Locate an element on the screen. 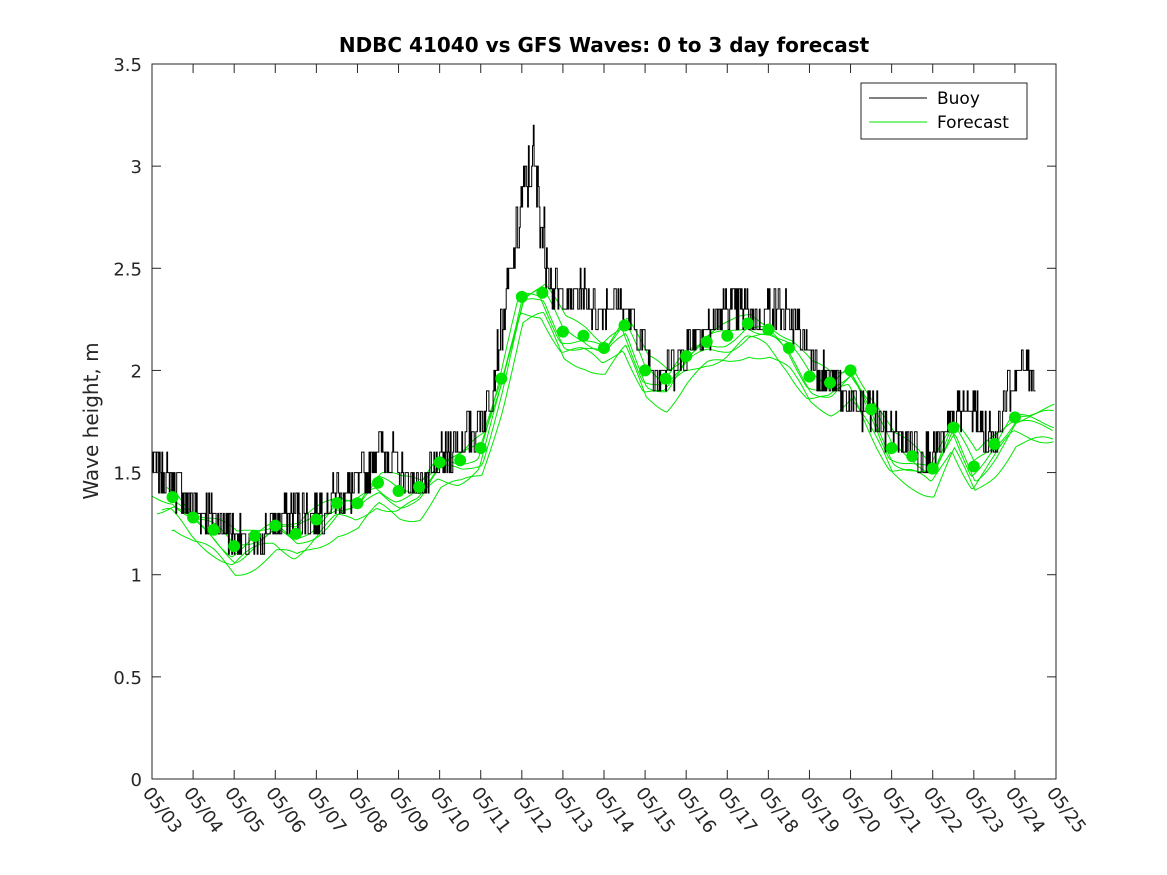 The height and width of the screenshot is (875, 1167). y-tick-label: 2 is located at coordinates (136, 371).